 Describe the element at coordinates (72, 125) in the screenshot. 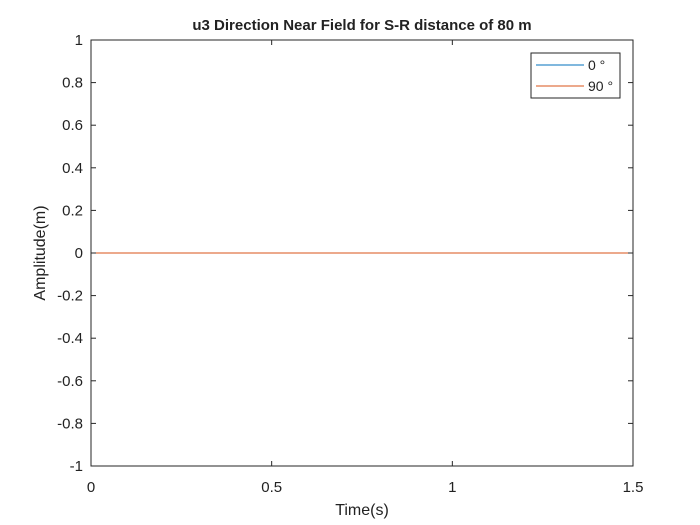

I see `y-tick-label-2: 0.6` at that location.